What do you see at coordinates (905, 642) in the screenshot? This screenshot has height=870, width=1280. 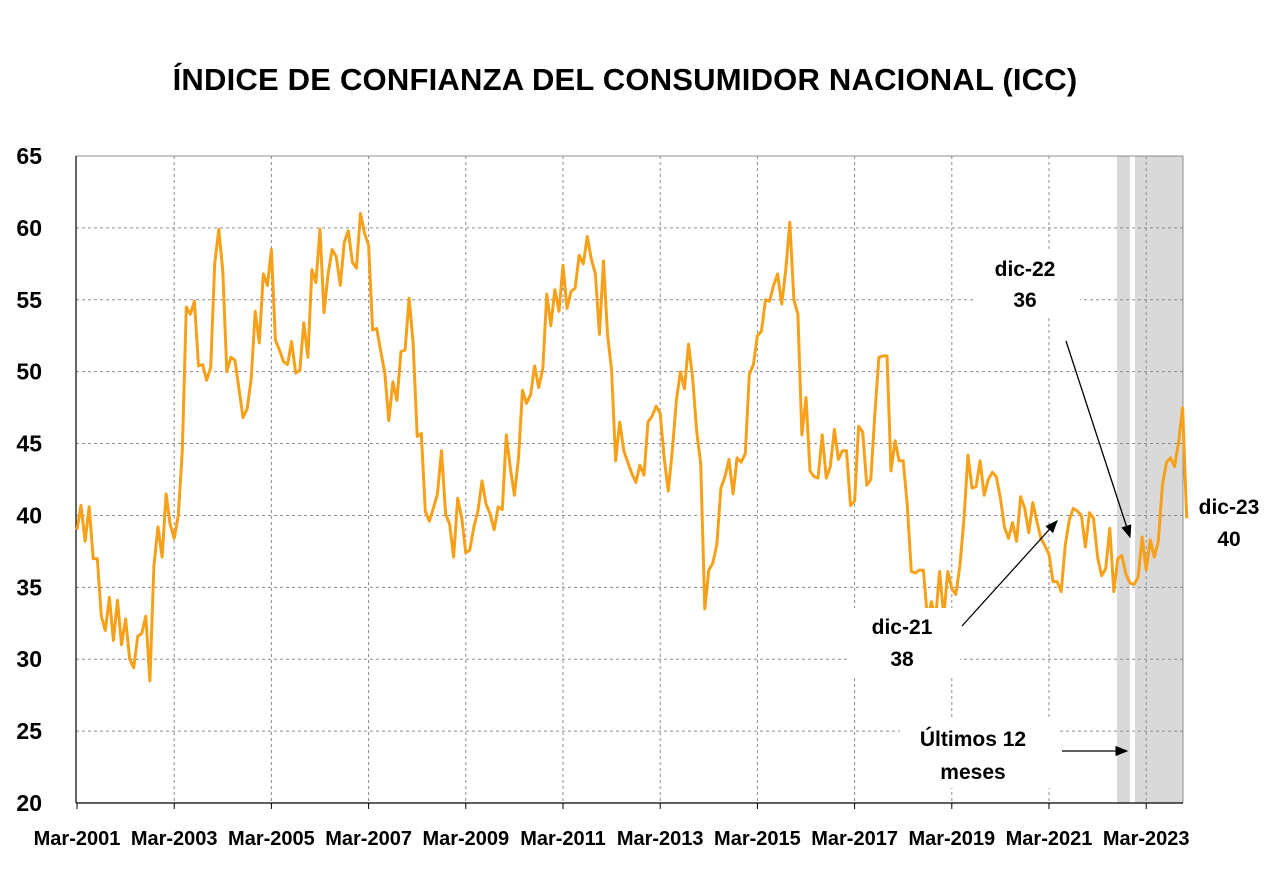 I see `annotation-dic-21-box` at bounding box center [905, 642].